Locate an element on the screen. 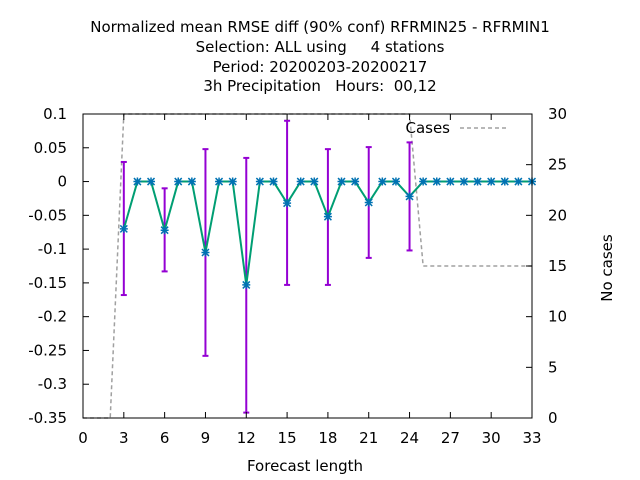 The width and height of the screenshot is (640, 480). chart-subtitle-selection: Selection: ALL using 4 stations is located at coordinates (320, 47).